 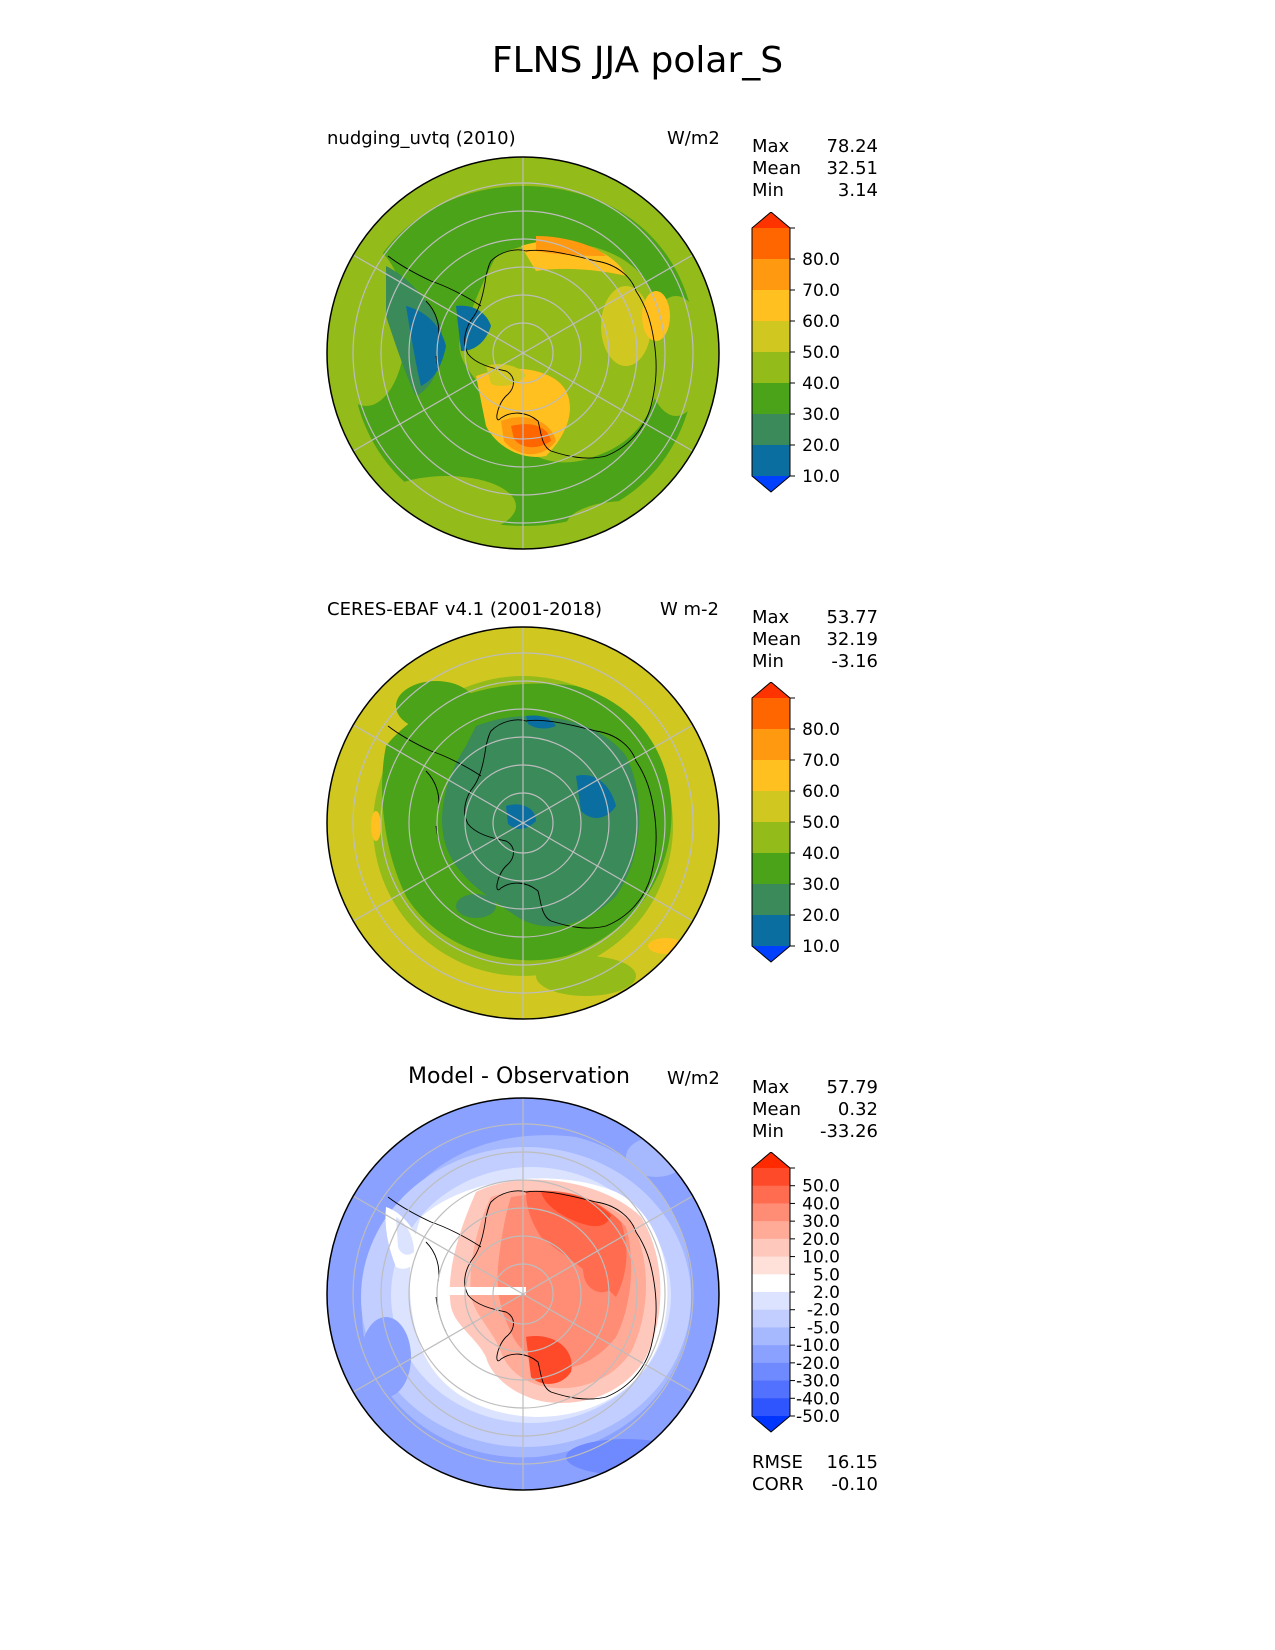 I want to click on colorbar-test: 80.070.060.050.040.030.020.010.00.0, so click(x=815, y=364).